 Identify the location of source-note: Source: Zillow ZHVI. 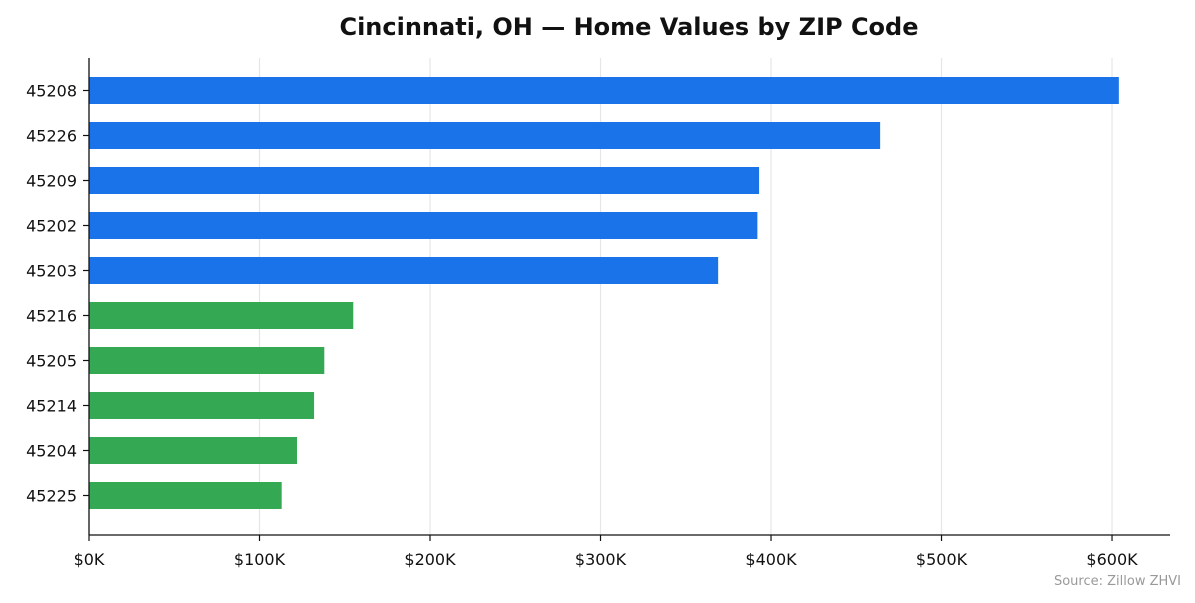
(1117, 581).